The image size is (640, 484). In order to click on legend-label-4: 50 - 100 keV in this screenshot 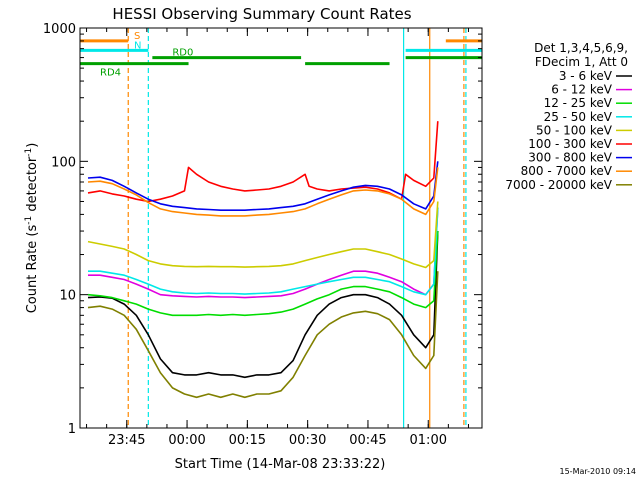, I will do `click(574, 130)`.